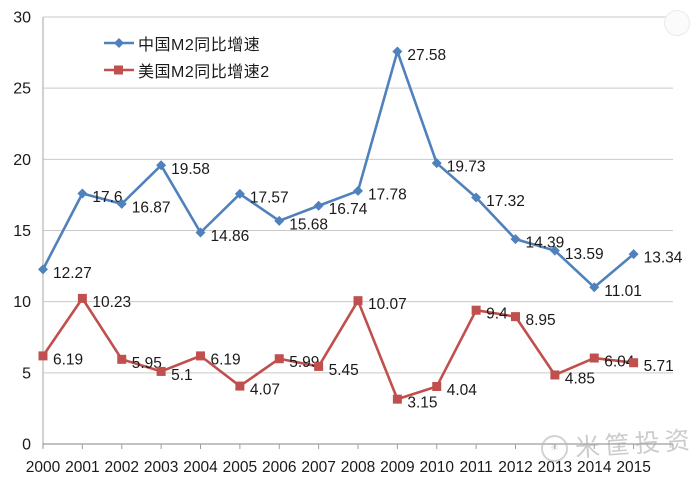  I want to click on x-tick-label: 2009, so click(397, 467).